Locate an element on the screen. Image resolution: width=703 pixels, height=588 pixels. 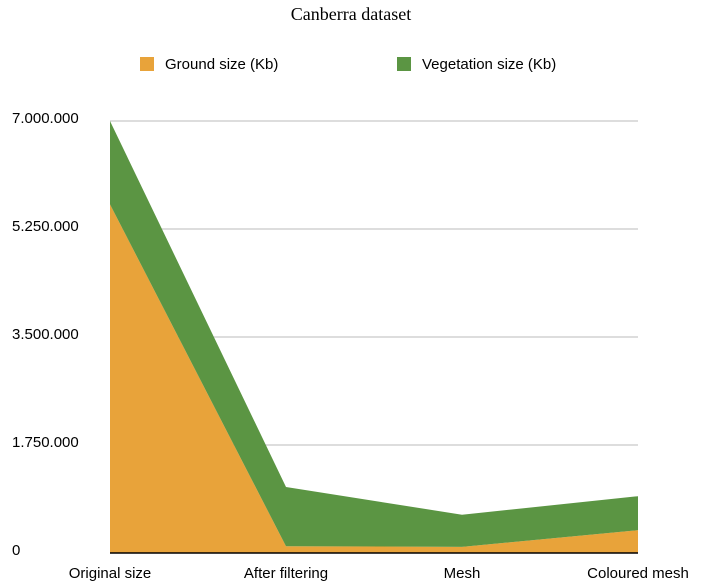
y-tick-label: 5.250.000 is located at coordinates (45, 226).